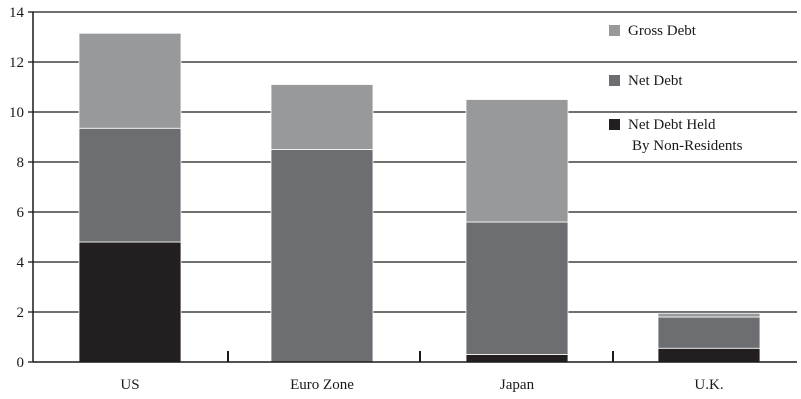  I want to click on y-tick-label: 2, so click(21, 313).